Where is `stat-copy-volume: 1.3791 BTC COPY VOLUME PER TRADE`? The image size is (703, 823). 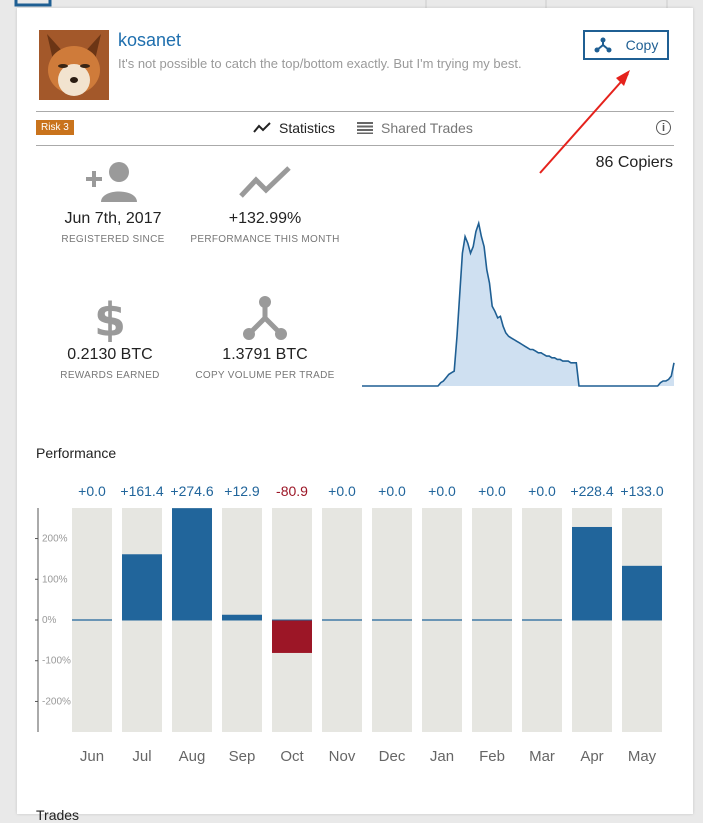 stat-copy-volume: 1.3791 BTC COPY VOLUME PER TRADE is located at coordinates (265, 337).